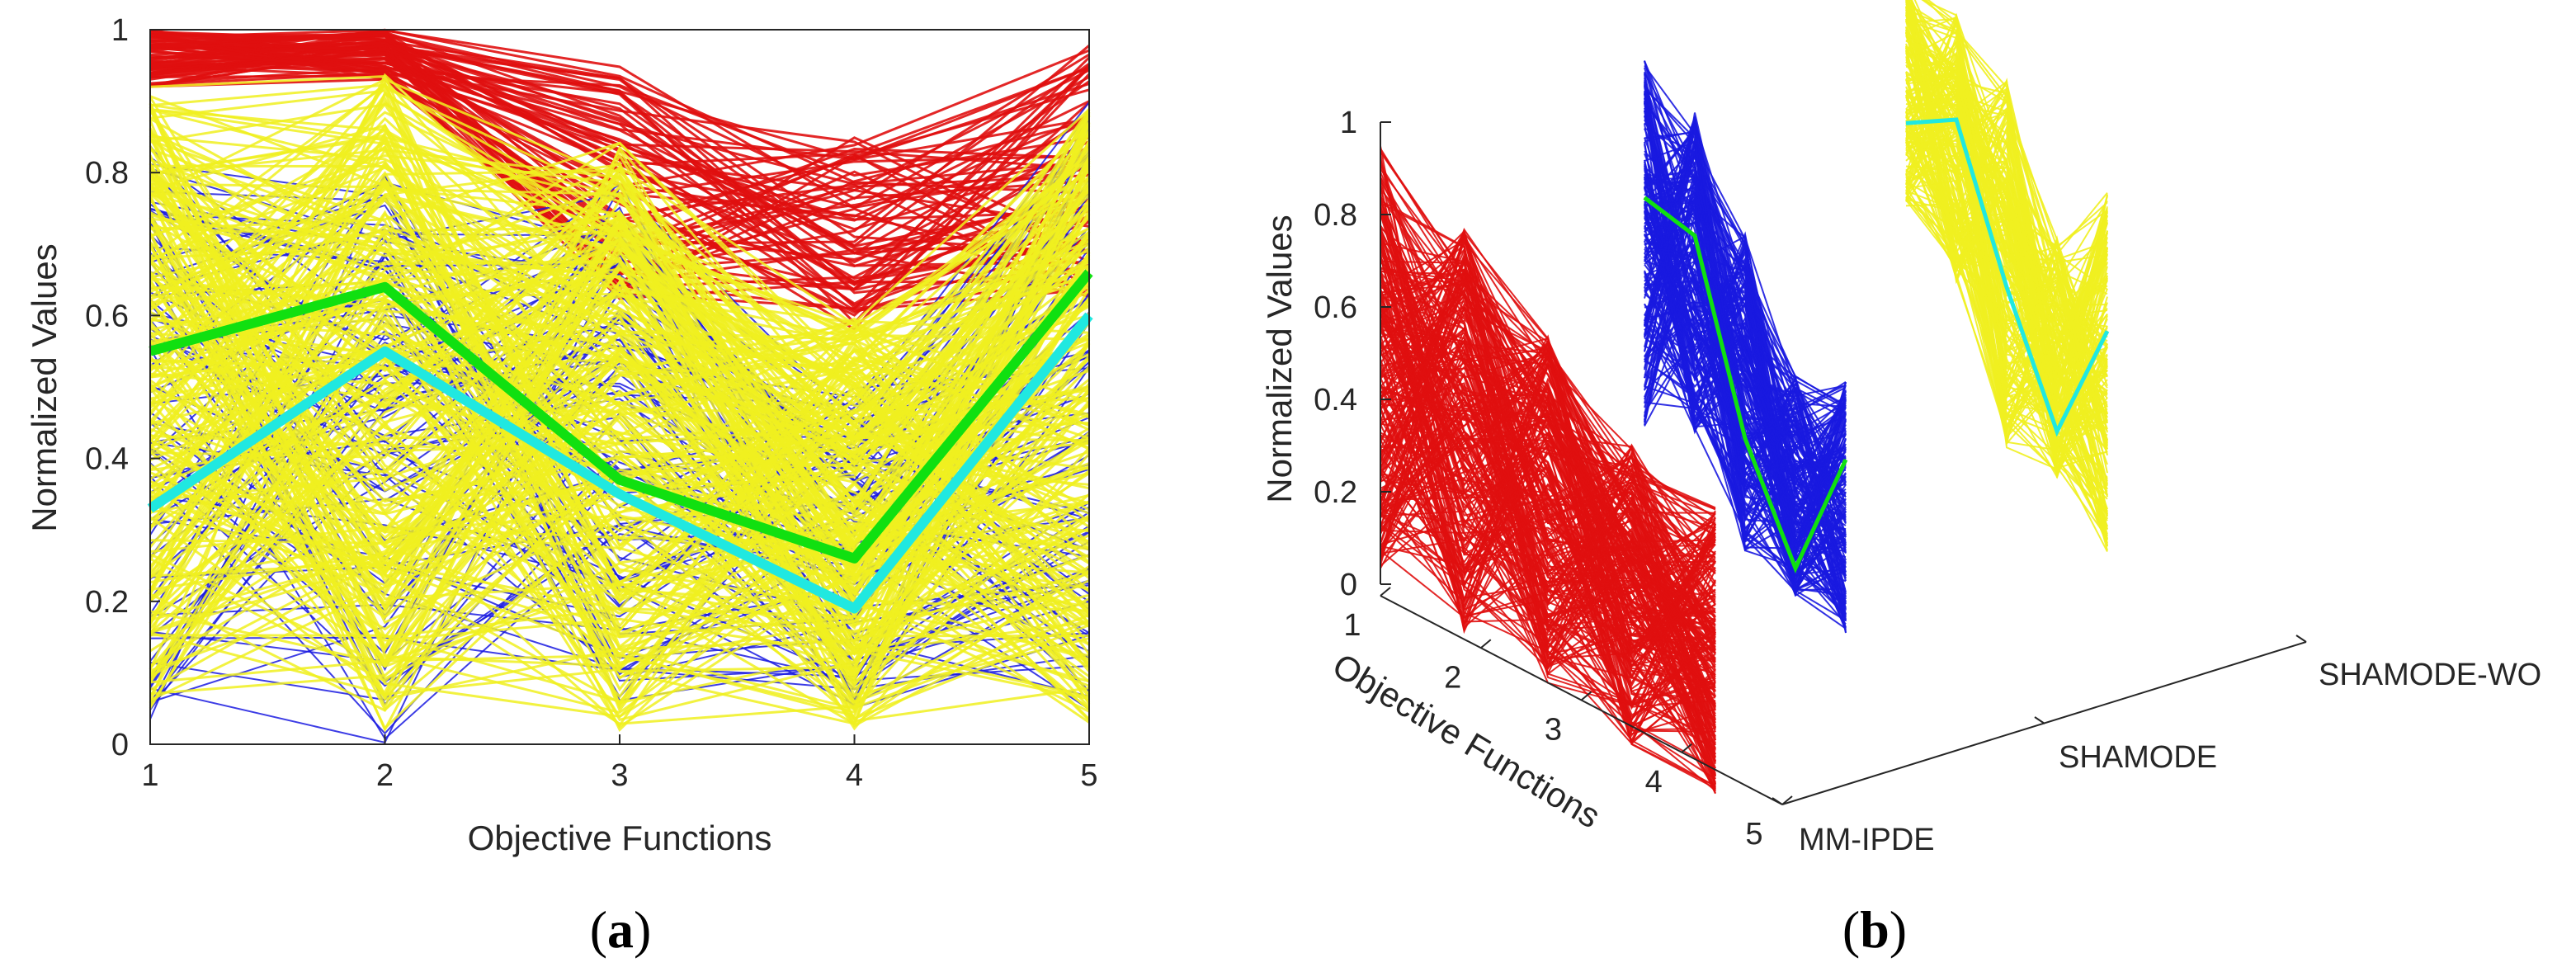 This screenshot has width=2576, height=972. Describe the element at coordinates (1466, 740) in the screenshot. I see `panel-b-xlabel: Objective Functions` at that location.